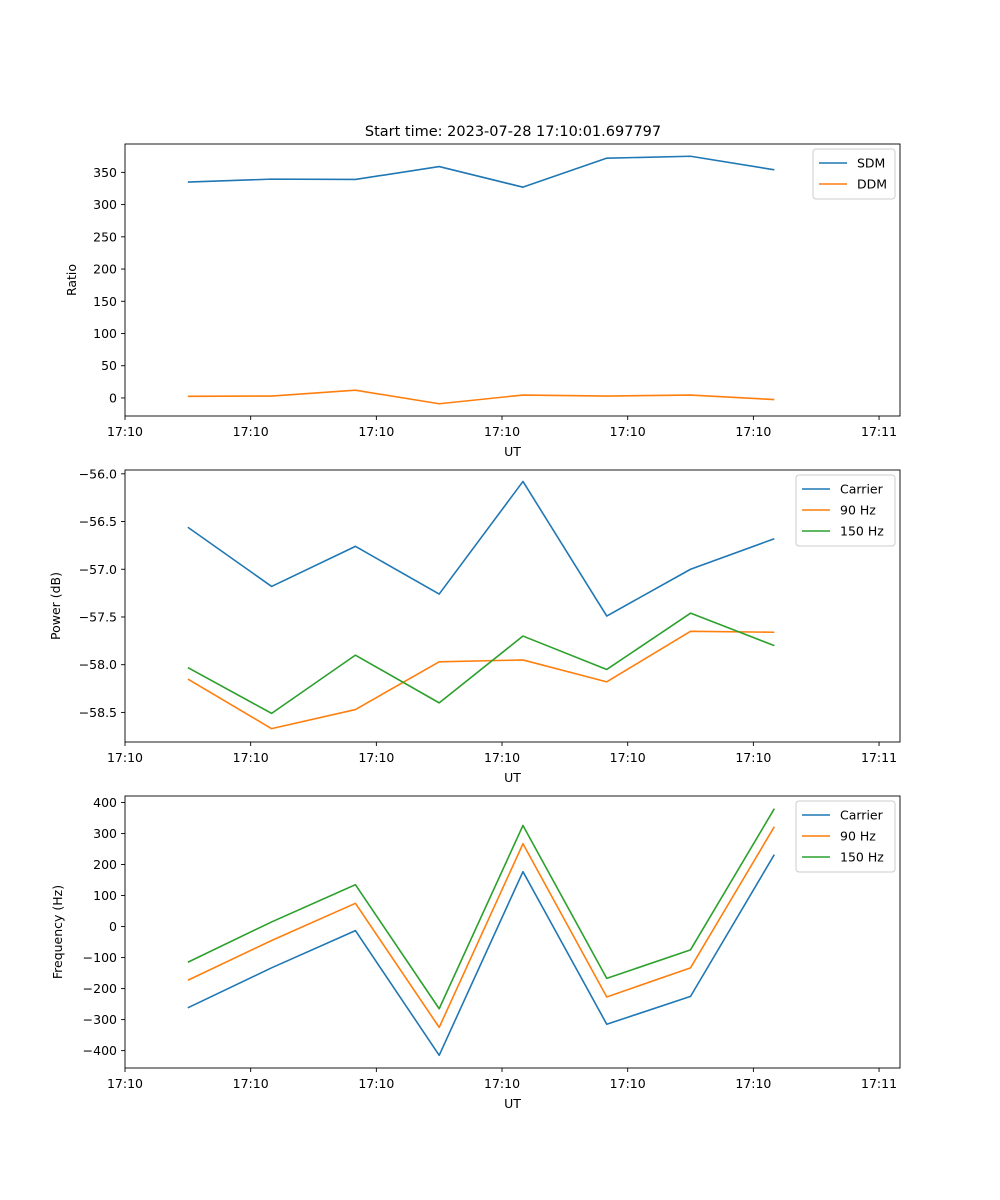  Describe the element at coordinates (512, 777) in the screenshot. I see `power-x-axis-label: UT` at that location.